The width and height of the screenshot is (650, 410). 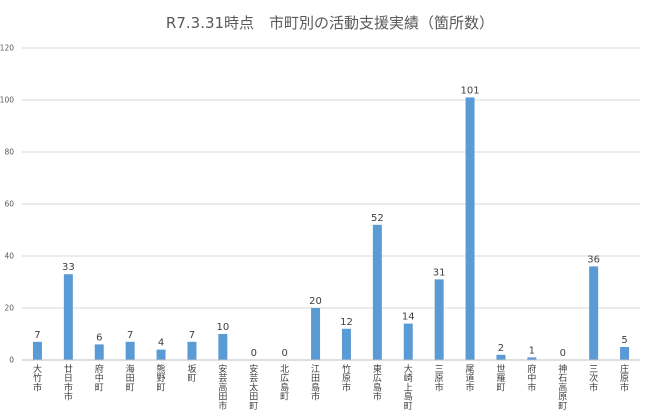 What do you see at coordinates (9, 256) in the screenshot?
I see `y-tick-label: 40` at bounding box center [9, 256].